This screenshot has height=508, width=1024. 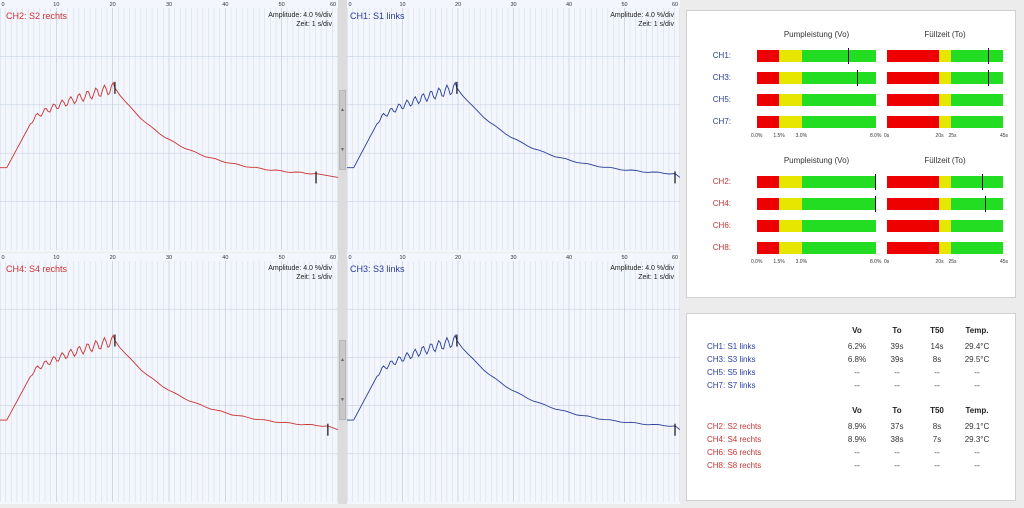 What do you see at coordinates (816, 34) in the screenshot?
I see `pump-header: Pumpleistung (Vo)` at bounding box center [816, 34].